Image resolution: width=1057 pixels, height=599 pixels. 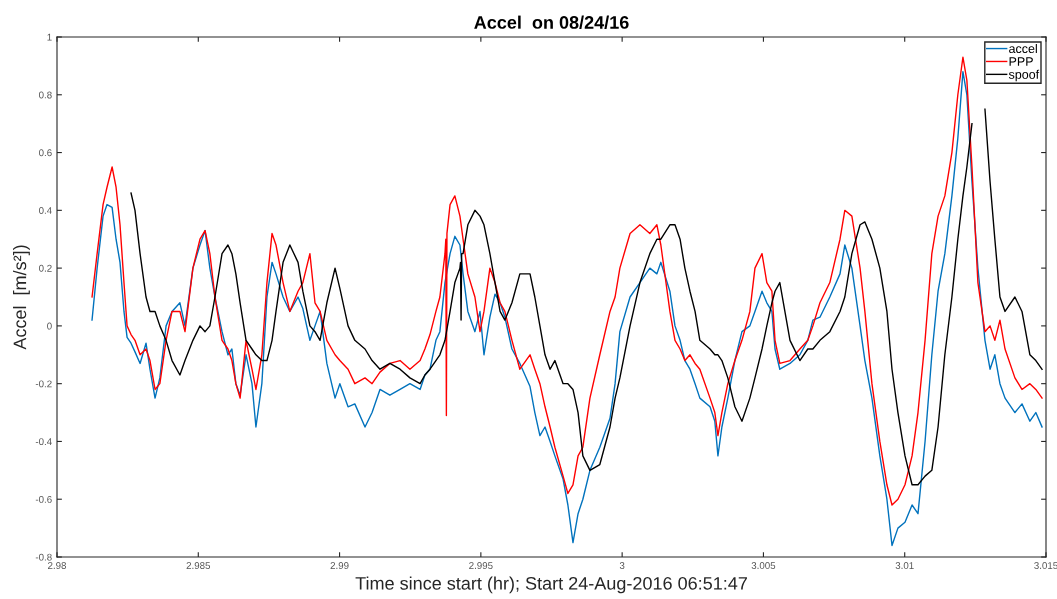 I want to click on y-tick-label: -0.6, so click(x=43, y=499).